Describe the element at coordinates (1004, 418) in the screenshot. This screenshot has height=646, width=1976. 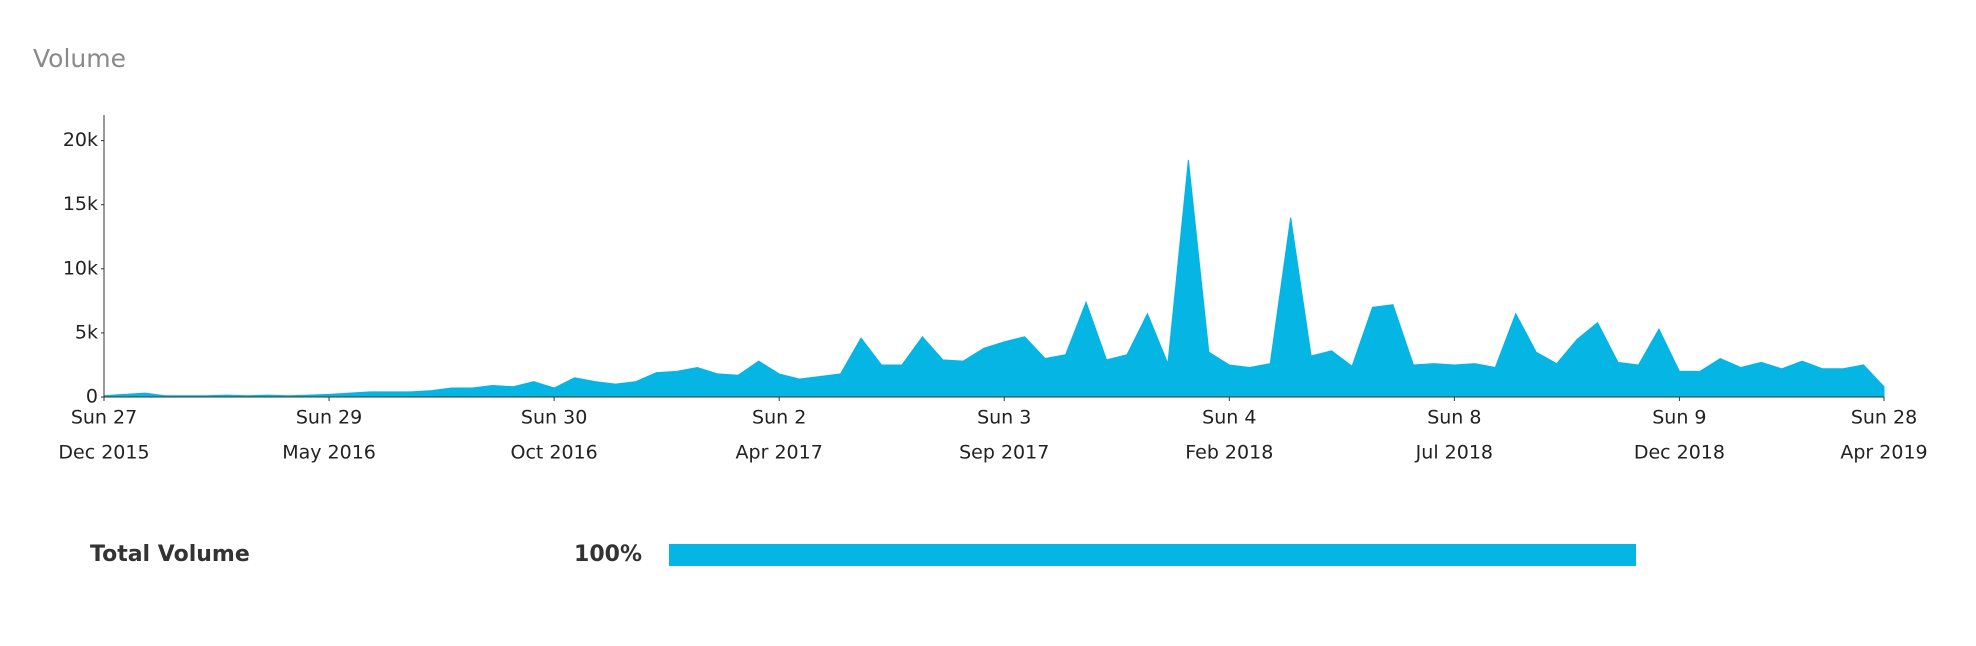
I see `x-tick-label: Sun 3` at that location.